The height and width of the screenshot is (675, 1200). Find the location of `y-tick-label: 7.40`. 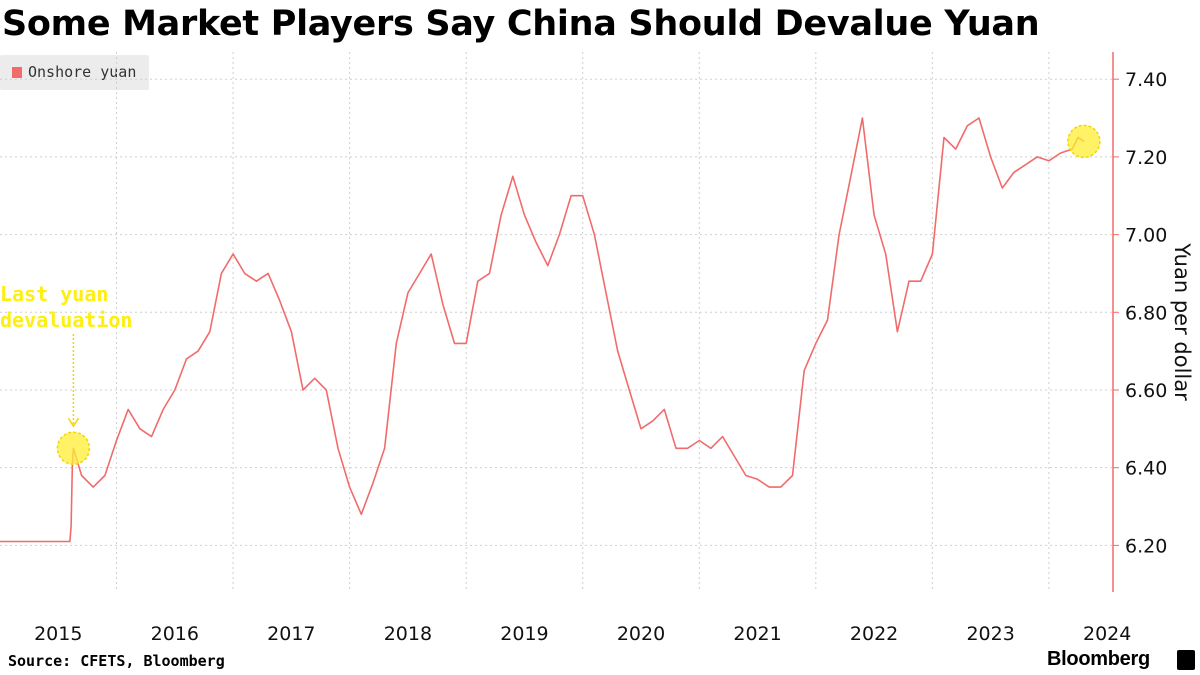

y-tick-label: 7.40 is located at coordinates (1146, 80).